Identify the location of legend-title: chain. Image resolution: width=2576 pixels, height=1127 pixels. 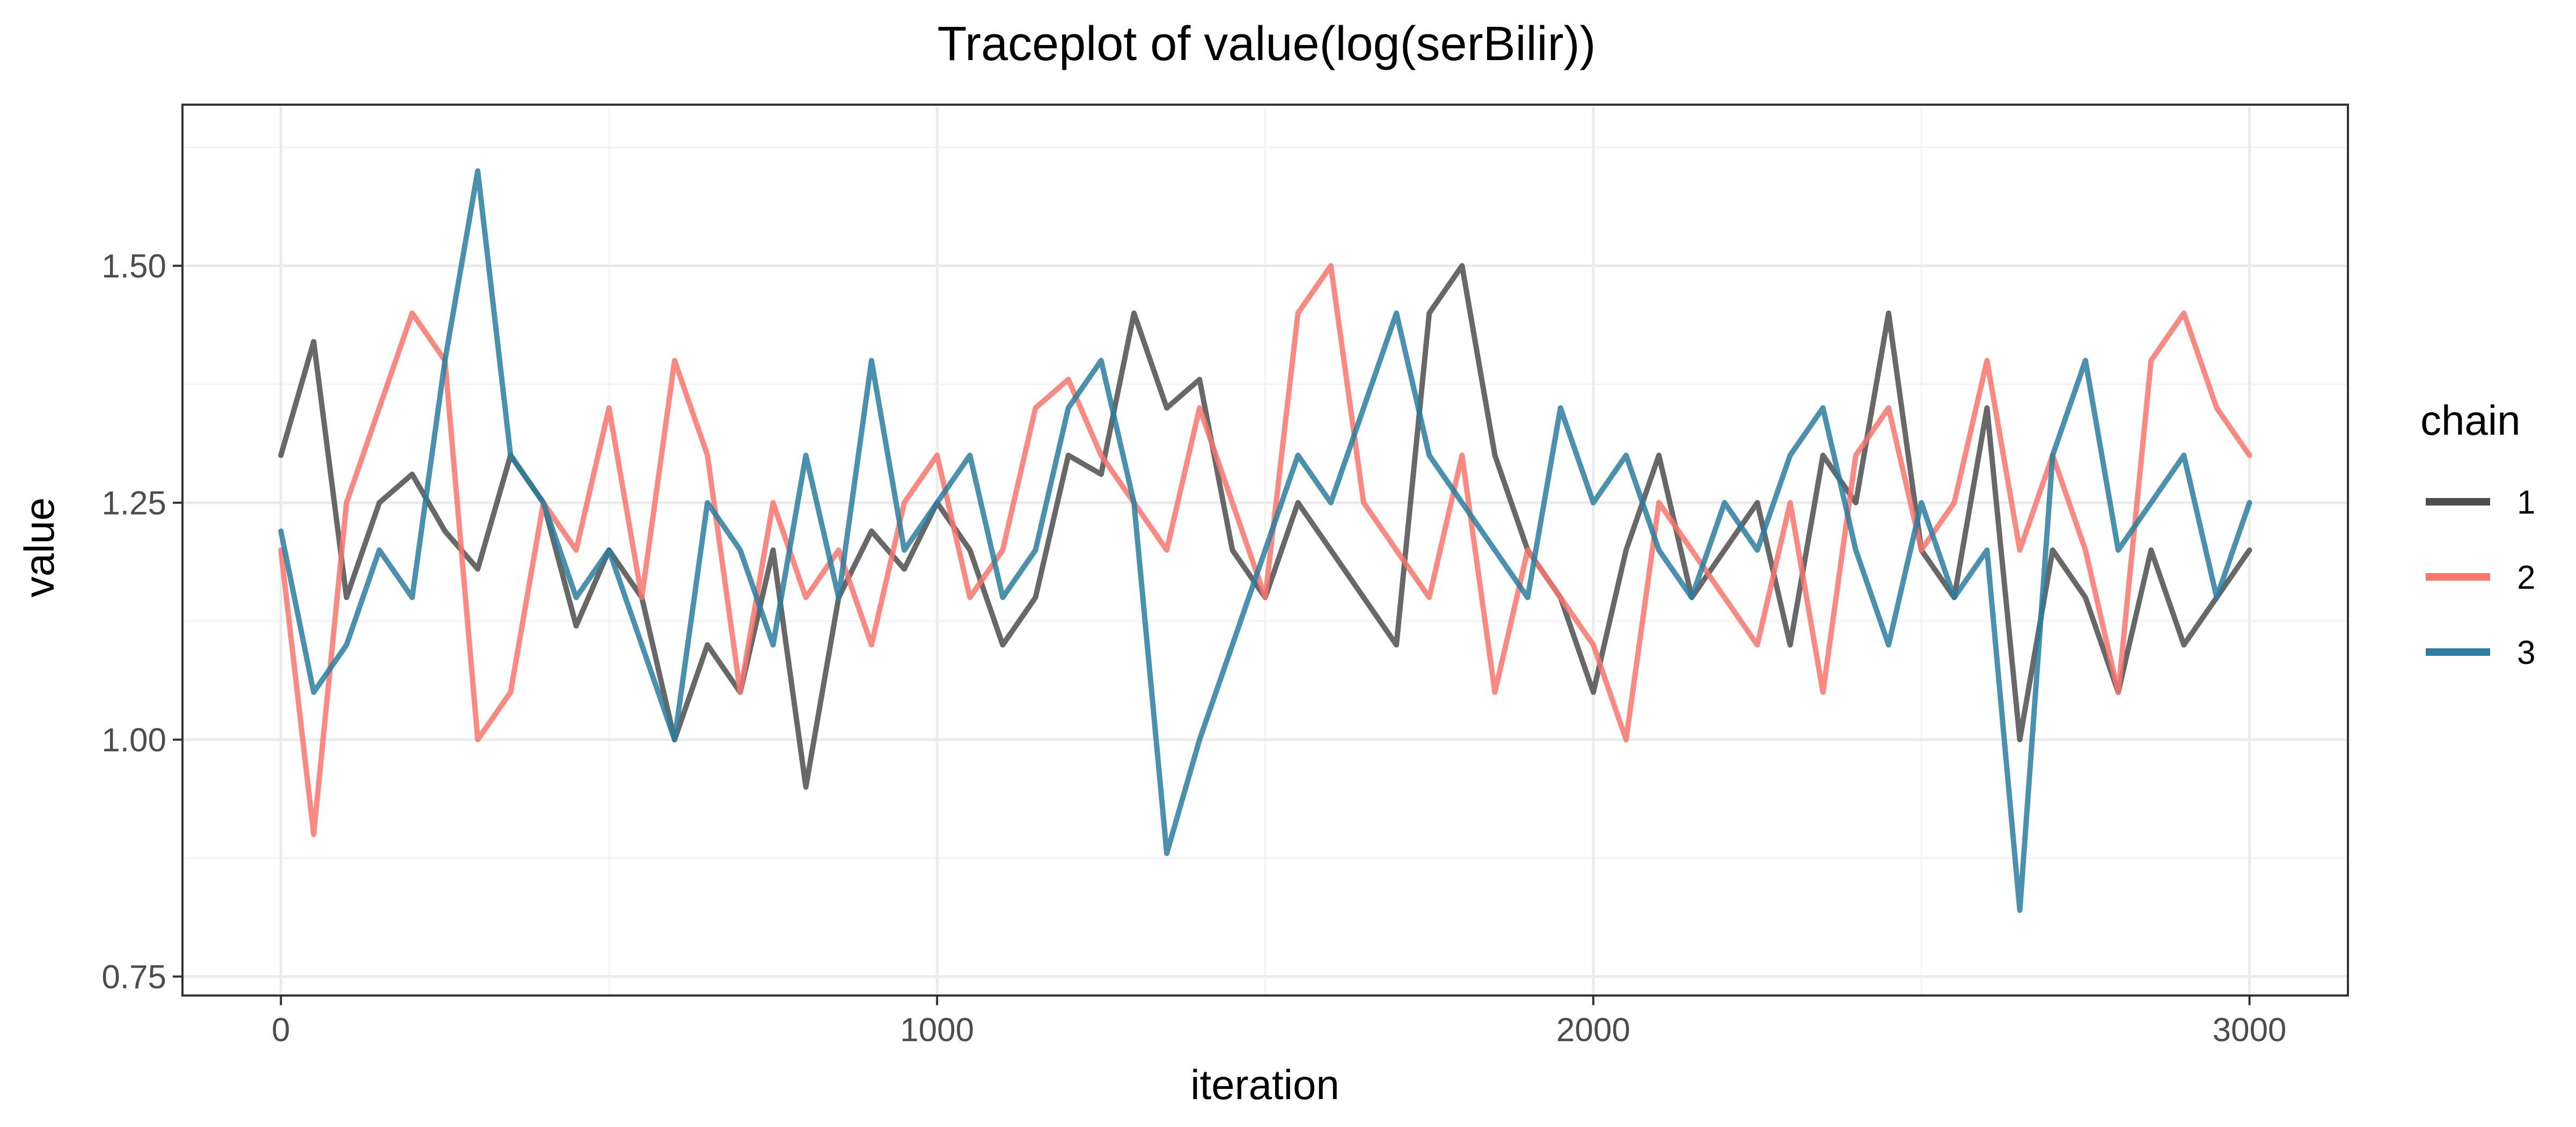
(2470, 420).